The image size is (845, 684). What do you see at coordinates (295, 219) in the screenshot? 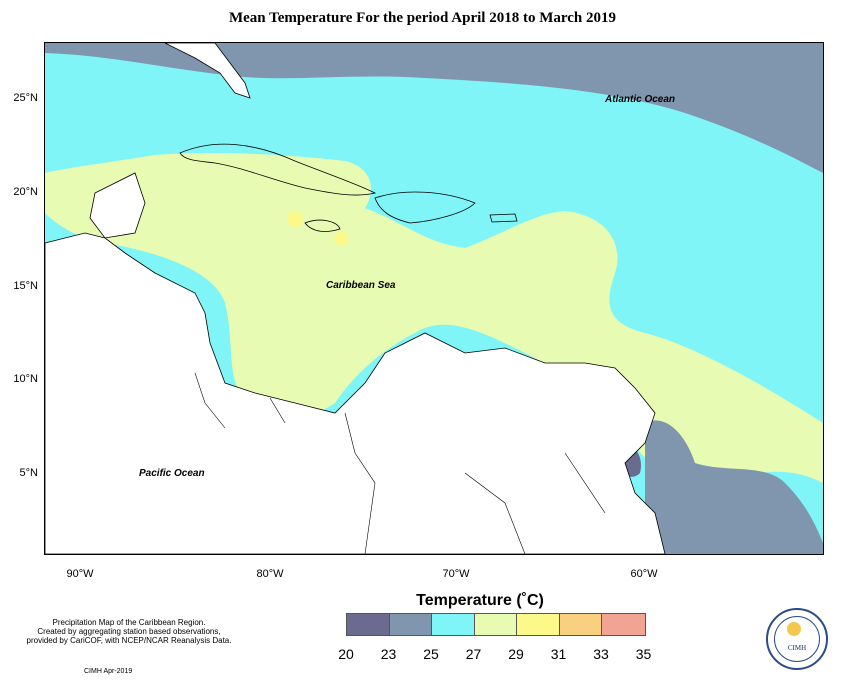
I see `jamaica-hot-spot` at bounding box center [295, 219].